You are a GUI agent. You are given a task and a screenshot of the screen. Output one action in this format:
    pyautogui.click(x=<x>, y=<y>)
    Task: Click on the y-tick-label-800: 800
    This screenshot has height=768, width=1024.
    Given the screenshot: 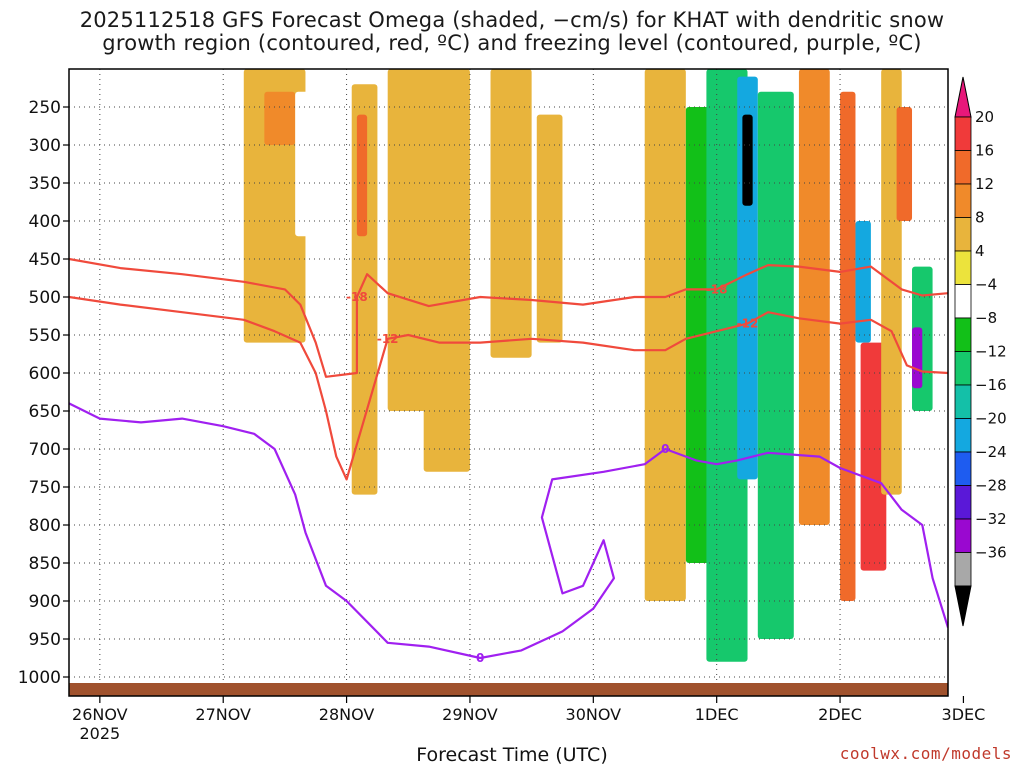 What is the action you would take?
    pyautogui.click(x=45, y=526)
    